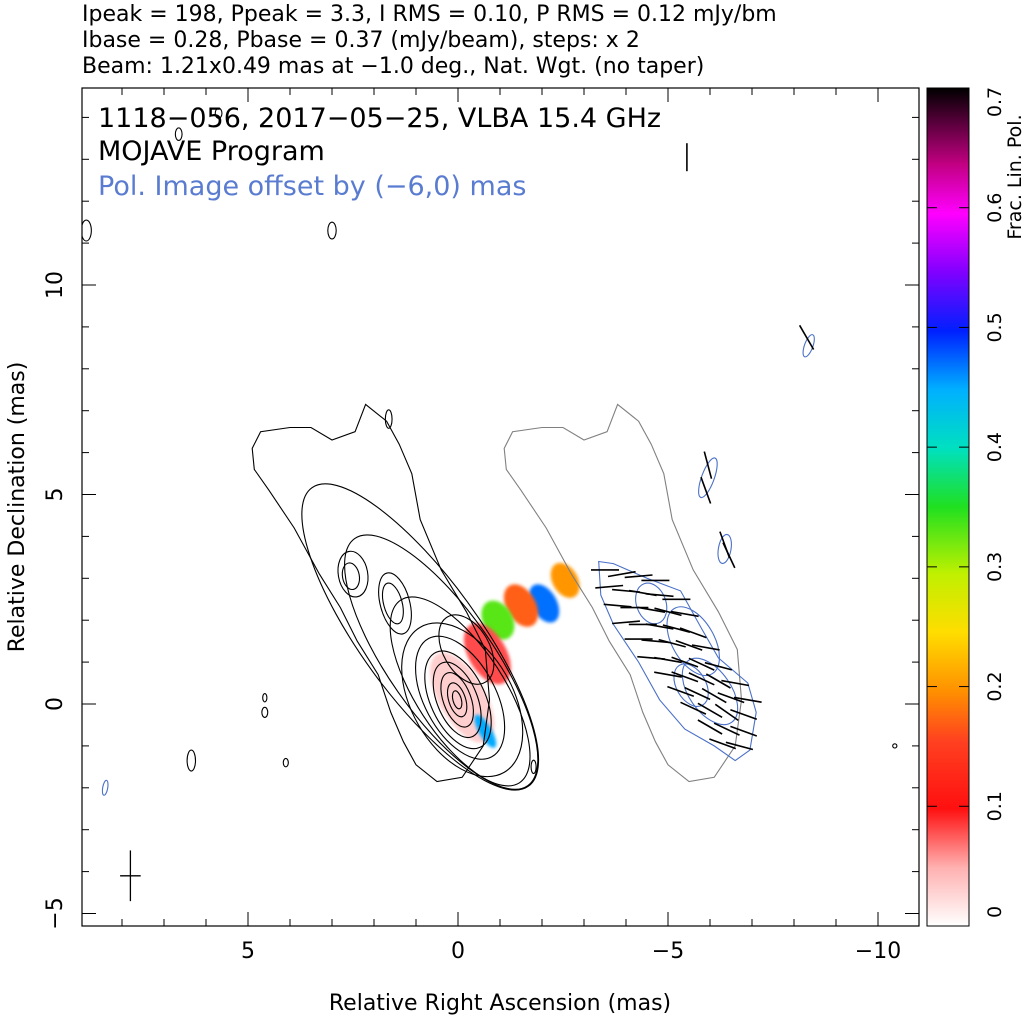  What do you see at coordinates (55, 285) in the screenshot?
I see `y-tick-label: 10` at bounding box center [55, 285].